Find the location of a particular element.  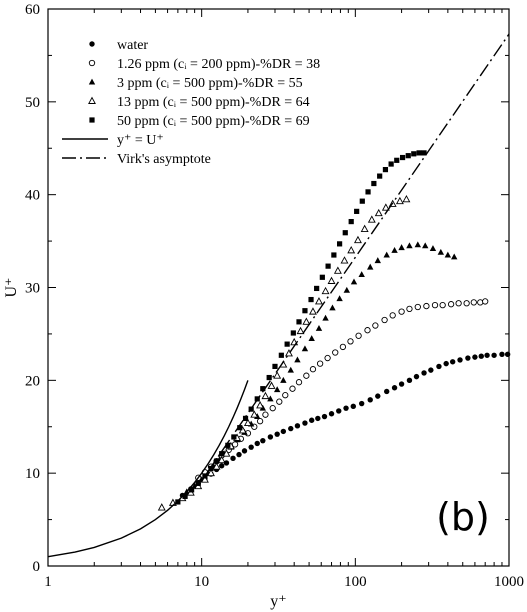

y-tick-label: 60 is located at coordinates (32, 10).